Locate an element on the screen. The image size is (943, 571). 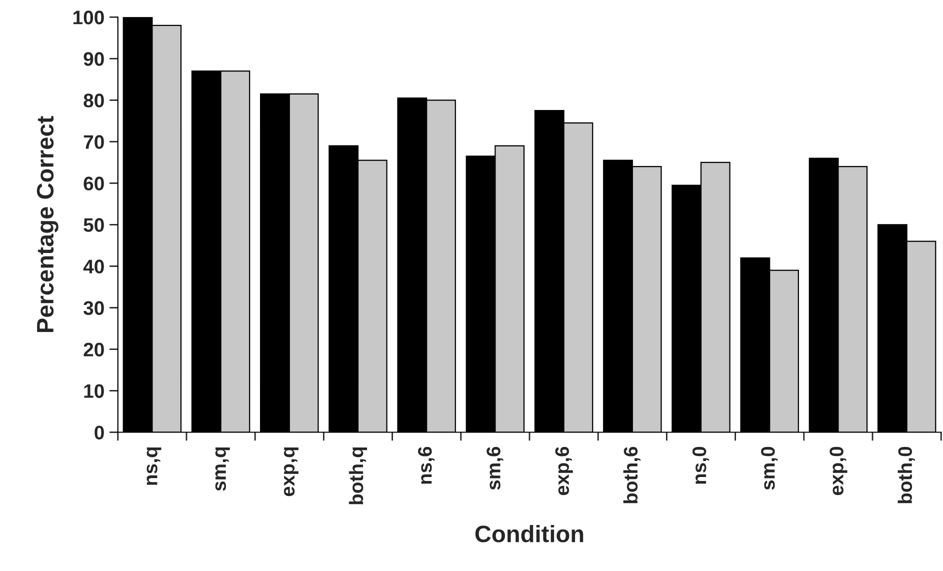
y-tick-label: 100 is located at coordinates (88, 17).